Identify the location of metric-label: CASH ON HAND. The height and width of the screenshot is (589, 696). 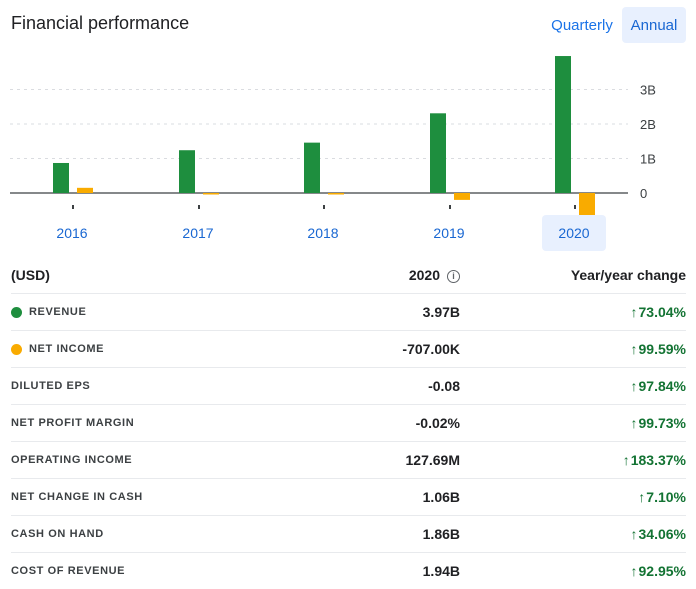
(57, 534).